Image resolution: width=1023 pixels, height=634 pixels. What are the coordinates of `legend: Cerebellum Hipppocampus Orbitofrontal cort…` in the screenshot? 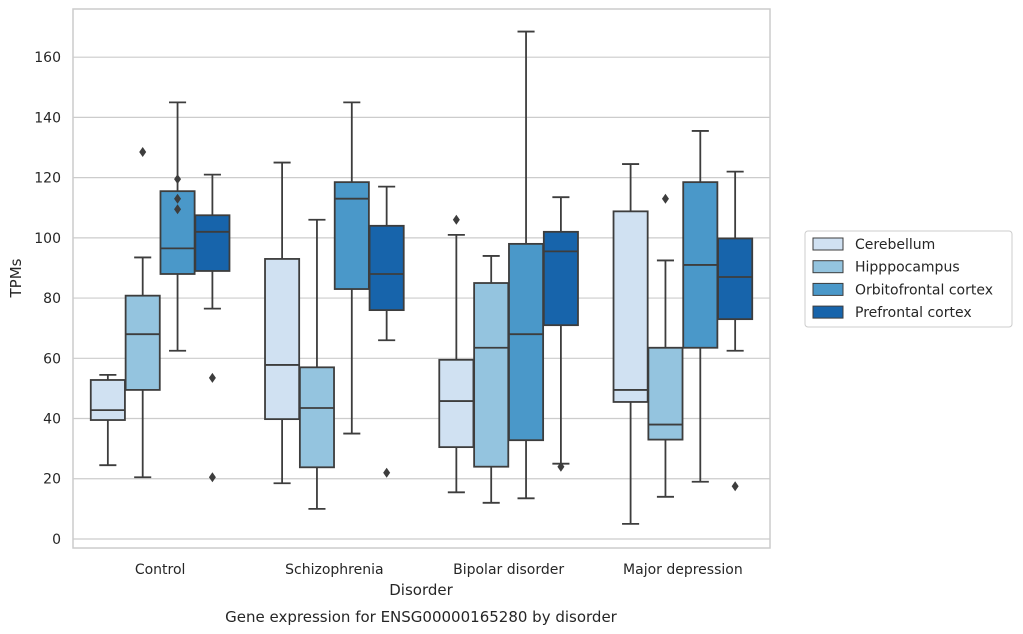 It's located at (908, 279).